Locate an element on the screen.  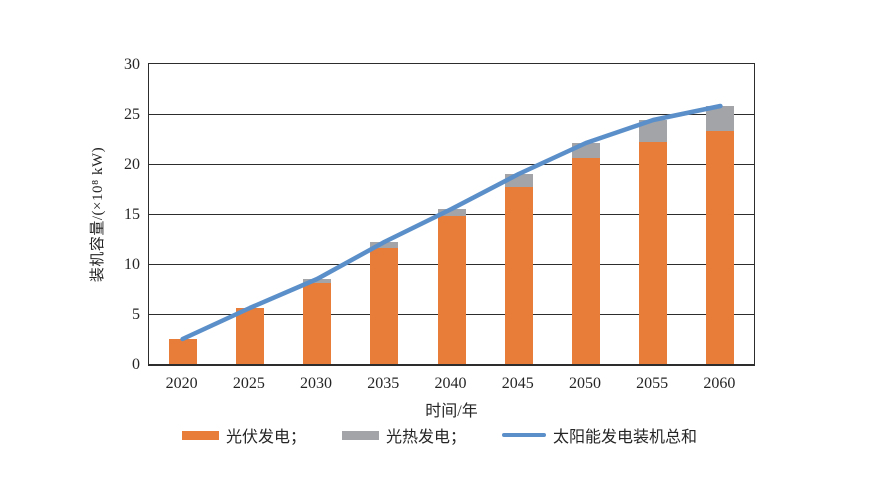
bar-光热发电-2040 is located at coordinates (451, 212).